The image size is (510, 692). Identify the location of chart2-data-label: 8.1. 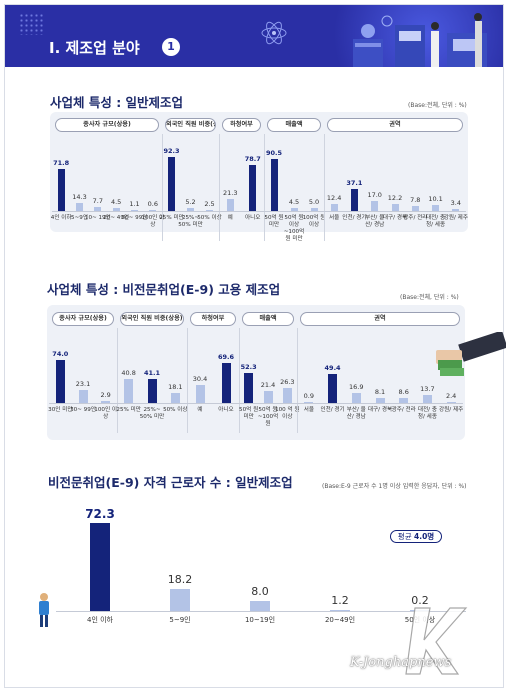
(380, 392).